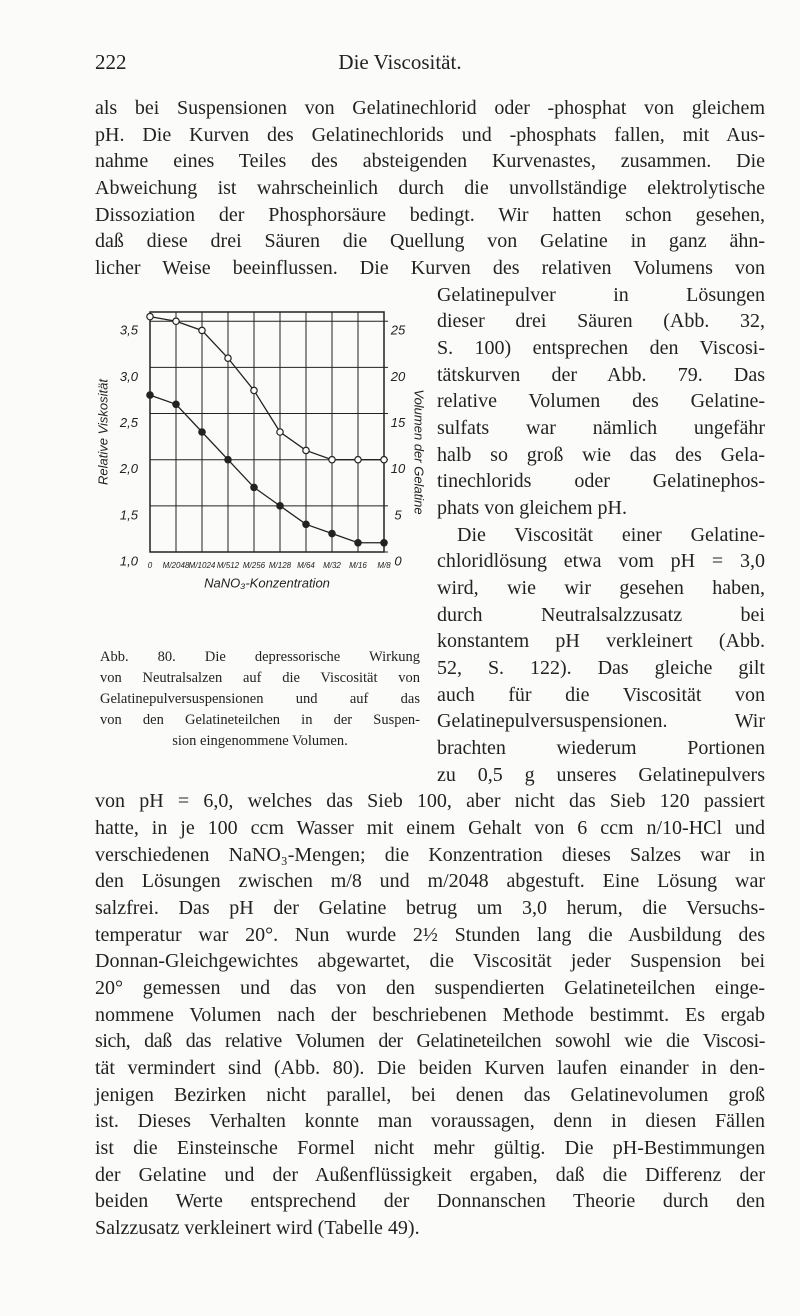 The height and width of the screenshot is (1316, 800). What do you see at coordinates (532, 508) in the screenshot?
I see `text-line: phats von gleichem pH.` at bounding box center [532, 508].